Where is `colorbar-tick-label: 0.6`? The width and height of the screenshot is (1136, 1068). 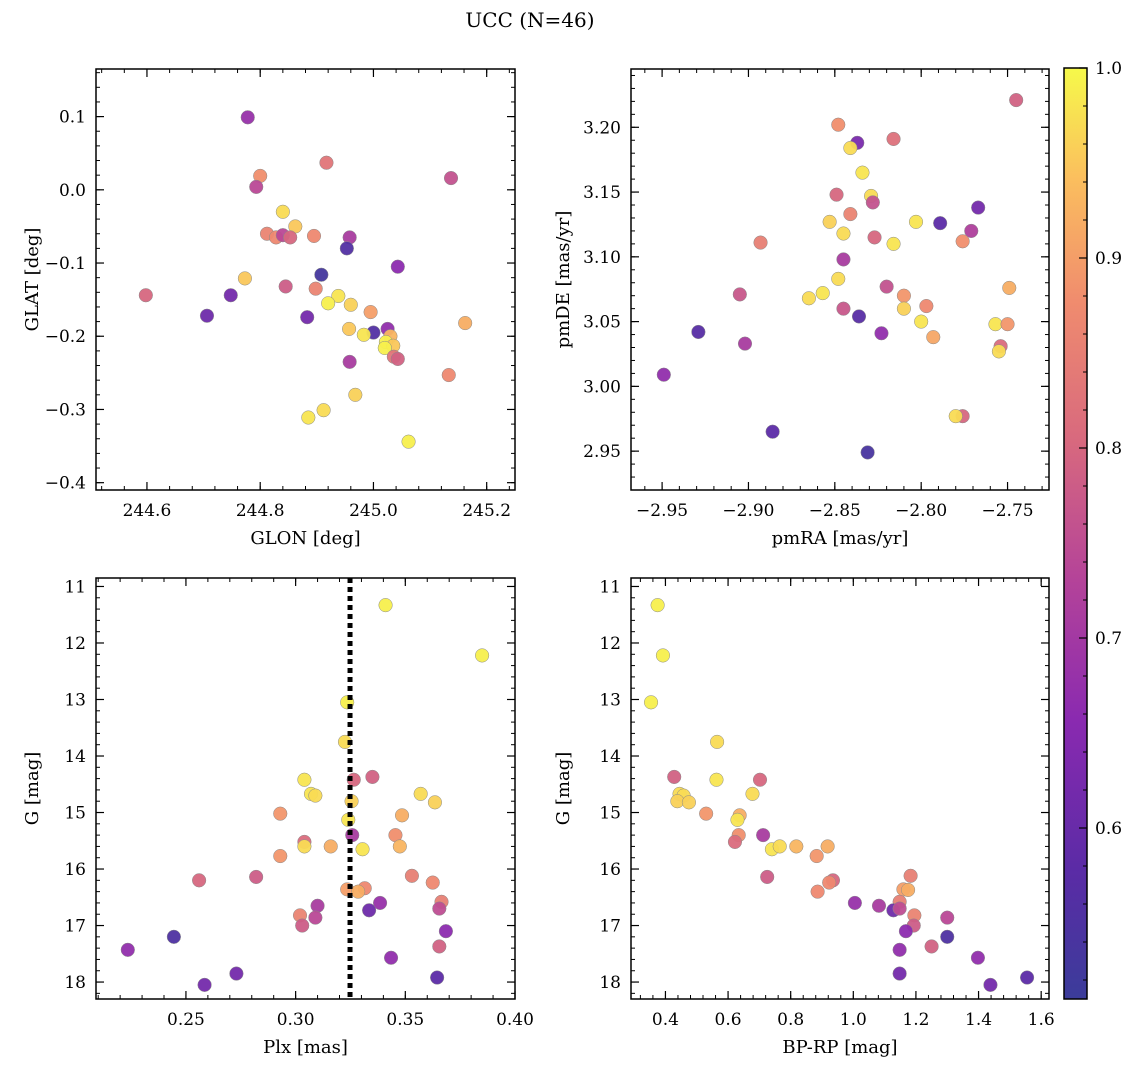
colorbar-tick-label: 0.6 is located at coordinates (1108, 829).